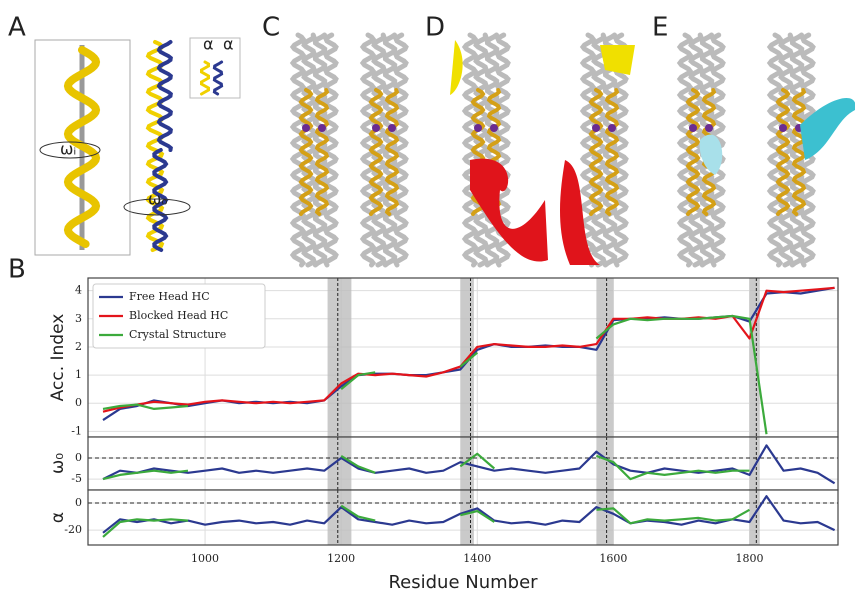 This screenshot has height=593, width=855. I want to click on annotation: ωᵢ, so click(68, 149).